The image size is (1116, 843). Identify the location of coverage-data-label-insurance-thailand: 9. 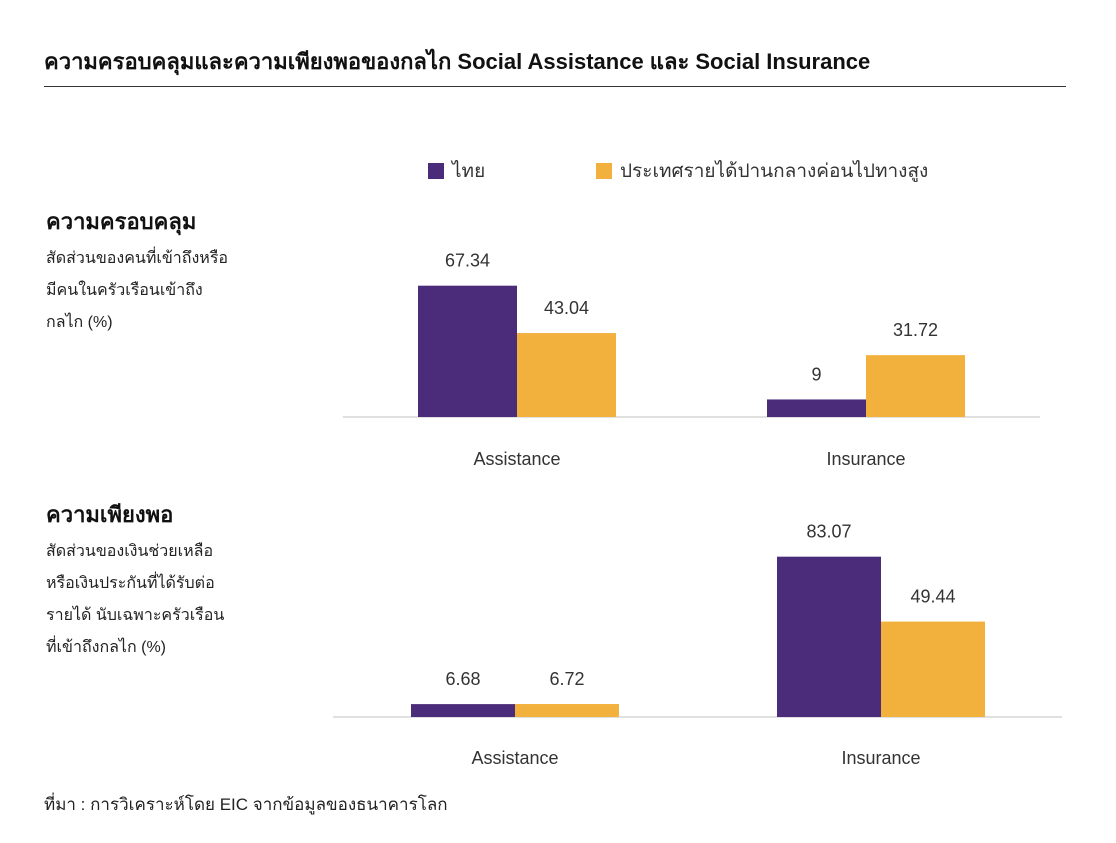
(816, 374).